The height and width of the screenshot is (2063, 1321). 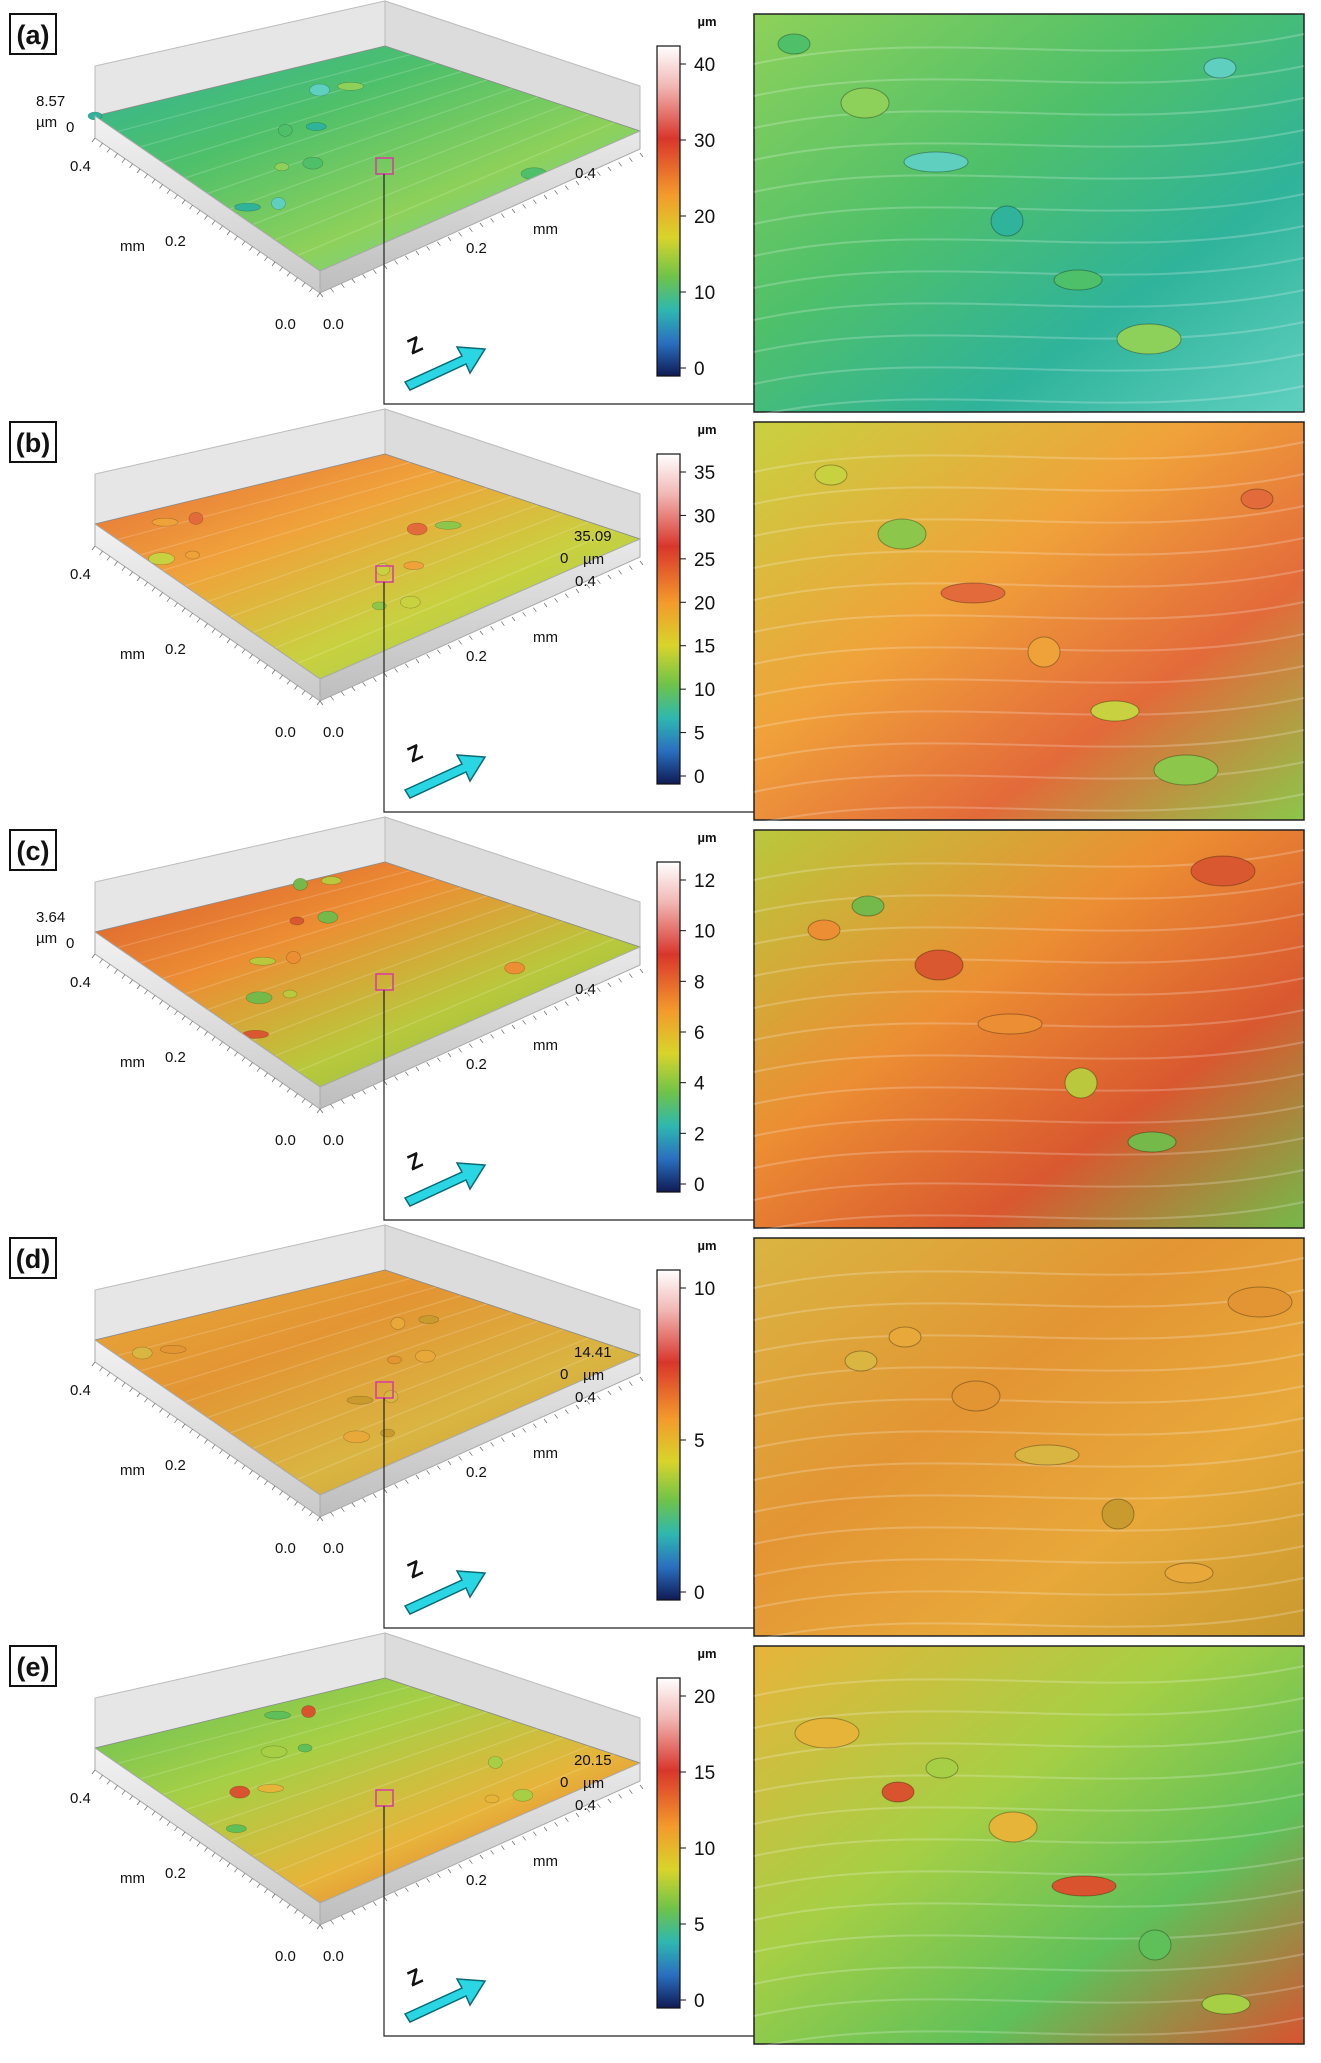 I want to click on z-max-label: 14.41, so click(x=593, y=1352).